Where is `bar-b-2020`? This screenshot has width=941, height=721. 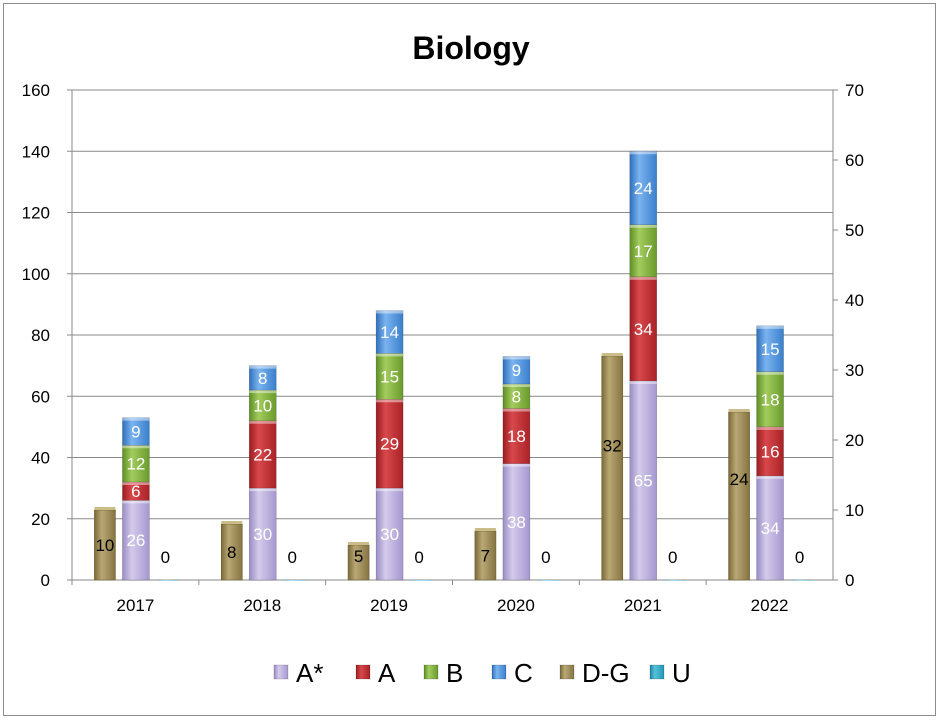
bar-b-2020 is located at coordinates (516, 396).